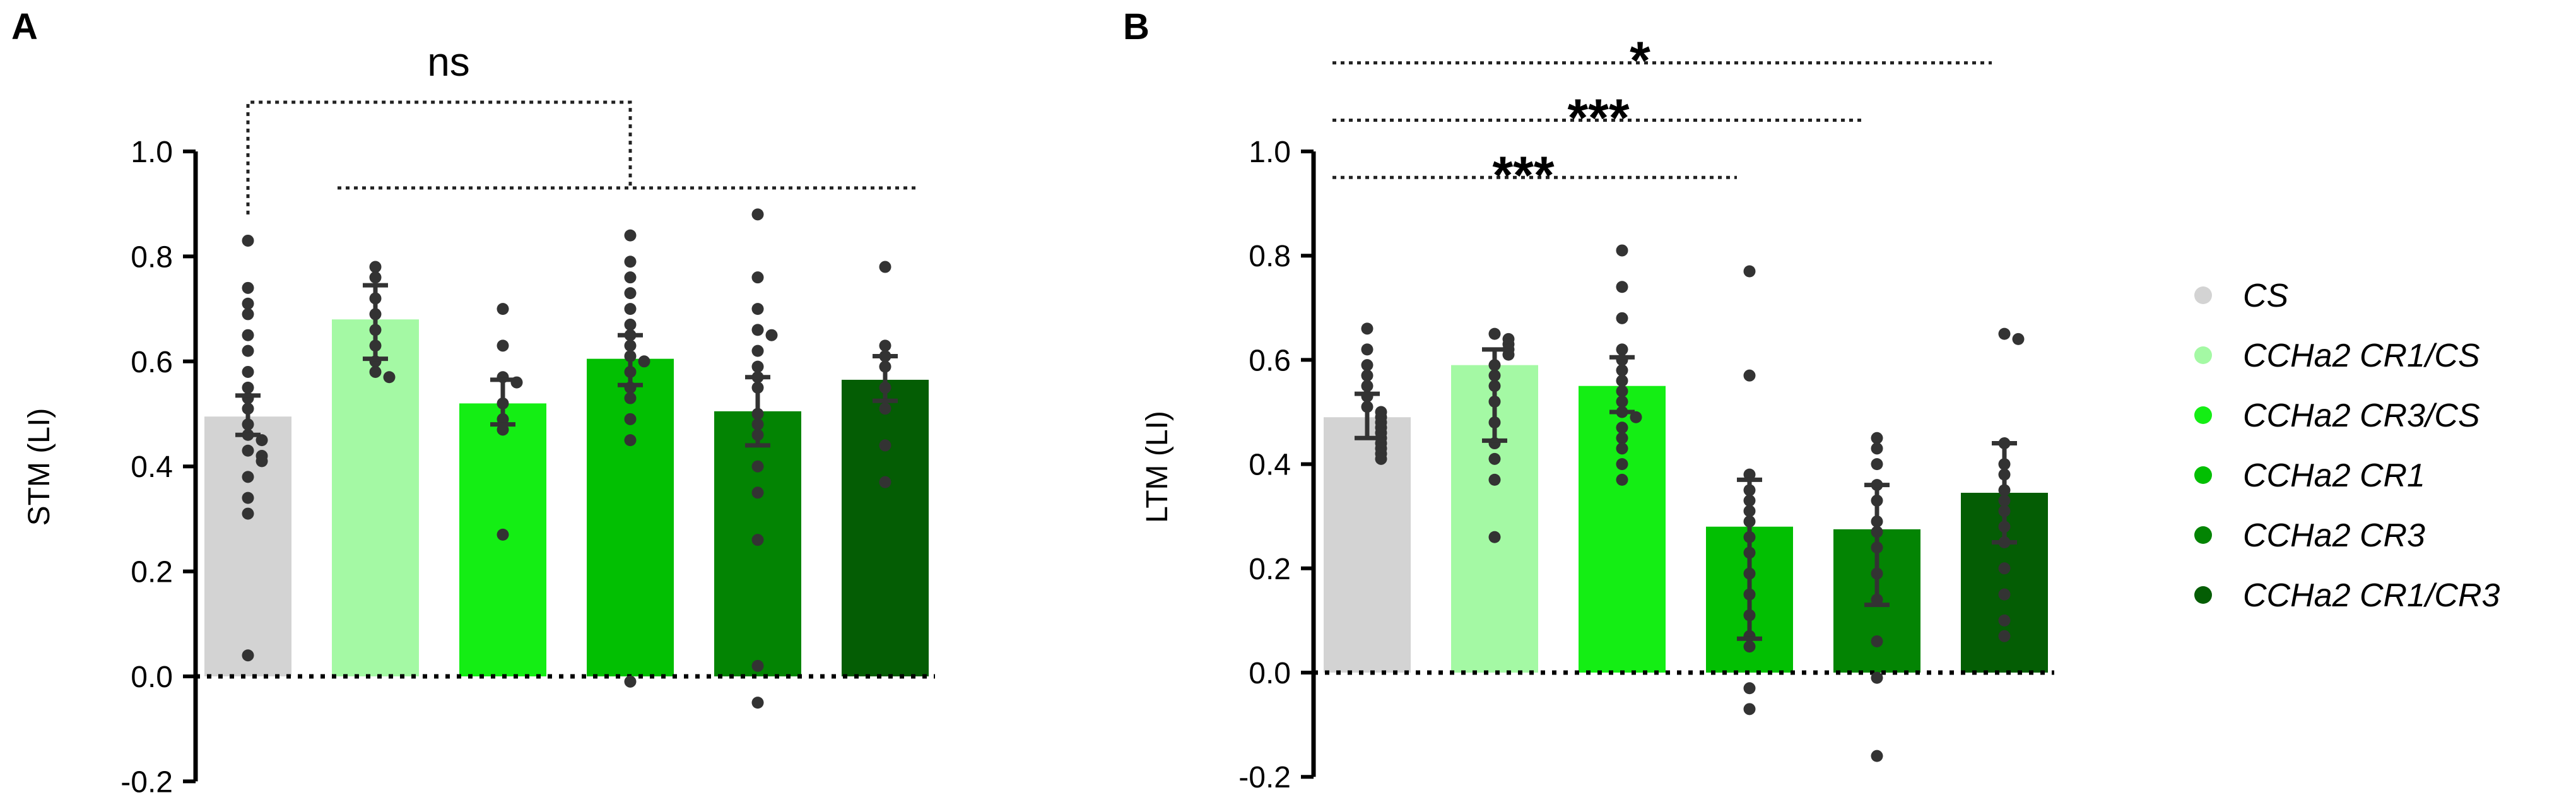  What do you see at coordinates (1270, 256) in the screenshot?
I see `panel-b-y-tick-label: 0.8` at bounding box center [1270, 256].